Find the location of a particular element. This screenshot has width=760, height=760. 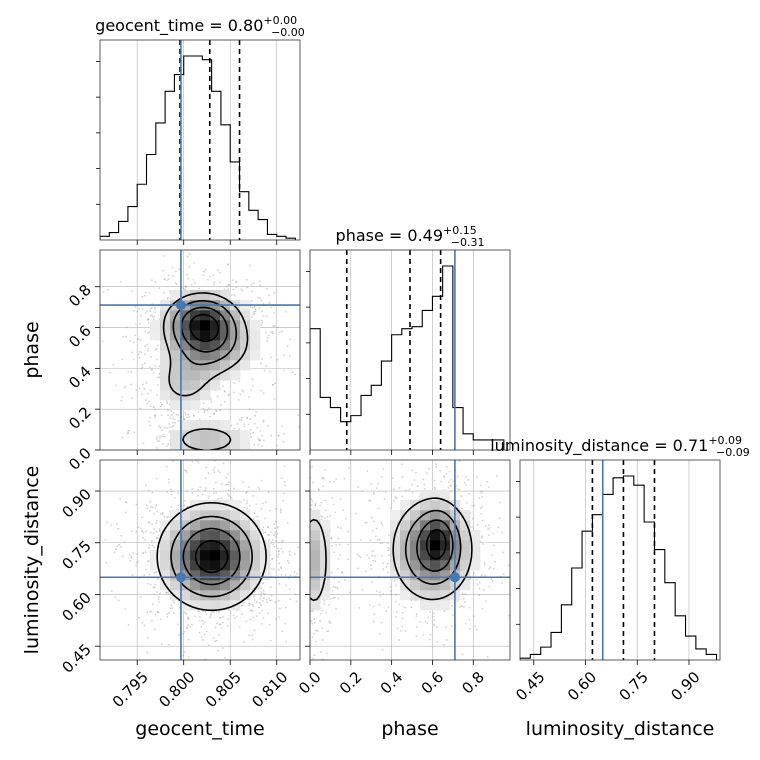

x-tick-label-geocent_time: 0.800 is located at coordinates (176, 689).